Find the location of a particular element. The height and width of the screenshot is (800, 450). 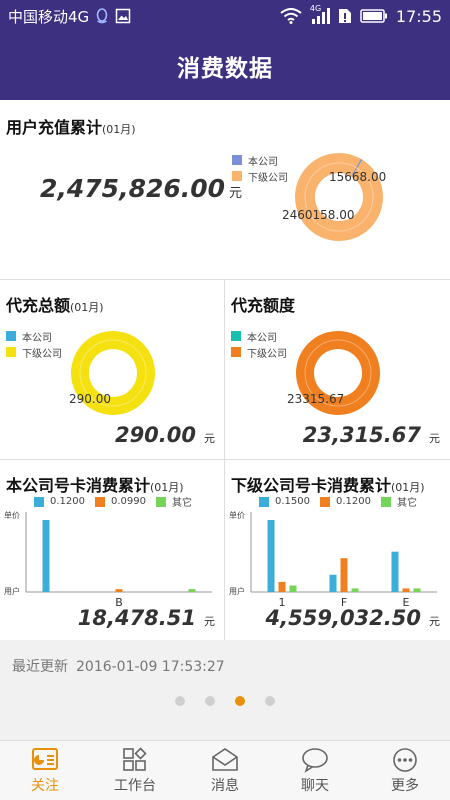

own-card-month: (01月) is located at coordinates (167, 487).